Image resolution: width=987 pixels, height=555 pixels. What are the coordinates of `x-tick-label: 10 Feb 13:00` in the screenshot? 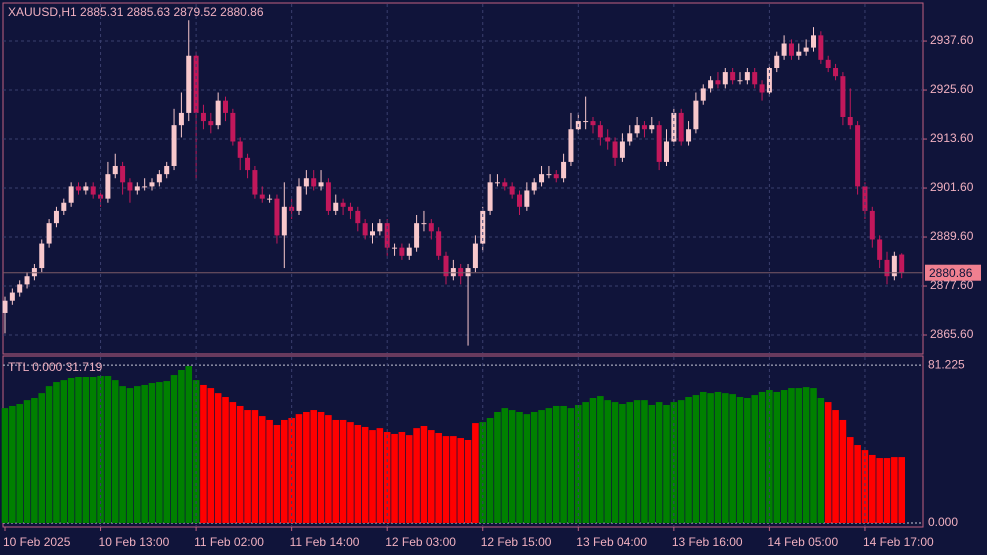 It's located at (134, 542).